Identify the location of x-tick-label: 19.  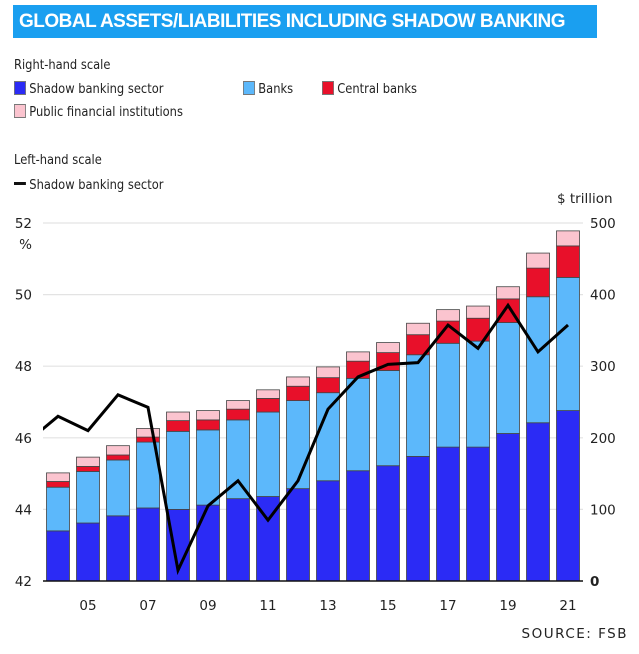
(507, 606).